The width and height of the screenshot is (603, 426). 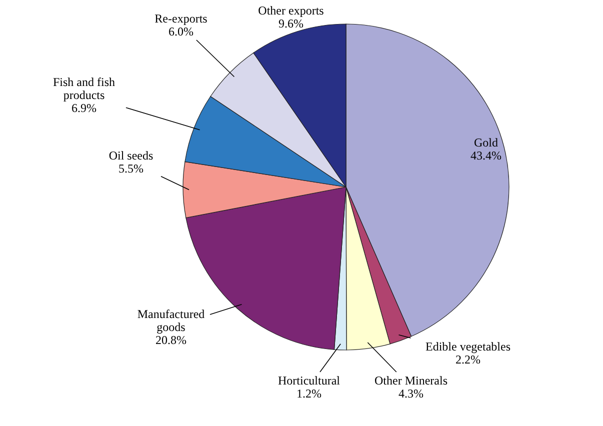 I want to click on slice-label: Horticultural, so click(x=309, y=381).